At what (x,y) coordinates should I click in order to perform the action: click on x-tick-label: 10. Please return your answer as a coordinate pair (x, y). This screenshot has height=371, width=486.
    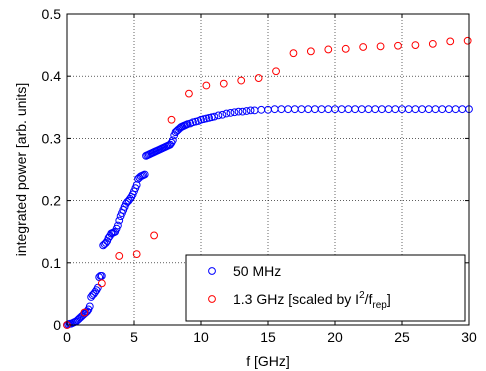
    Looking at the image, I should click on (201, 337).